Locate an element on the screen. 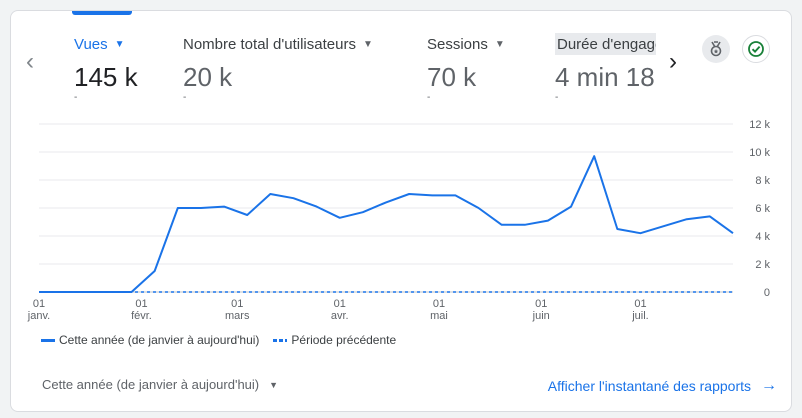  insights-glyph is located at coordinates (716, 49).